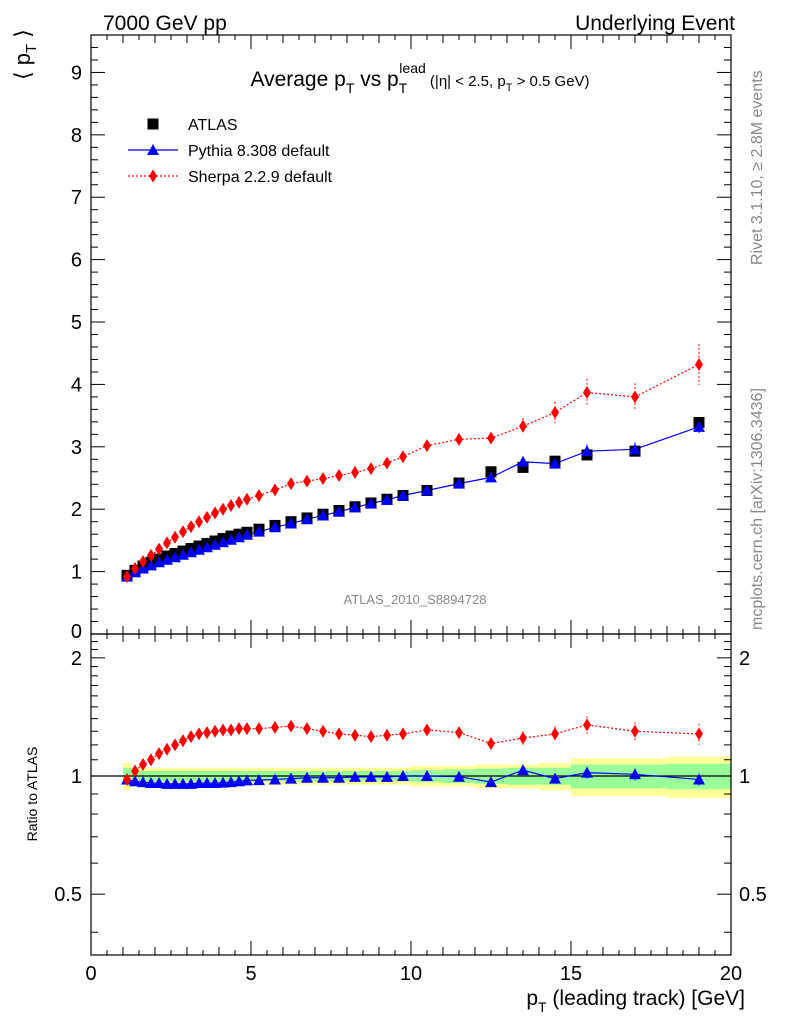 The width and height of the screenshot is (786, 1024). What do you see at coordinates (635, 1001) in the screenshot?
I see `svg-text: pT (leading track) [GeV]` at bounding box center [635, 1001].